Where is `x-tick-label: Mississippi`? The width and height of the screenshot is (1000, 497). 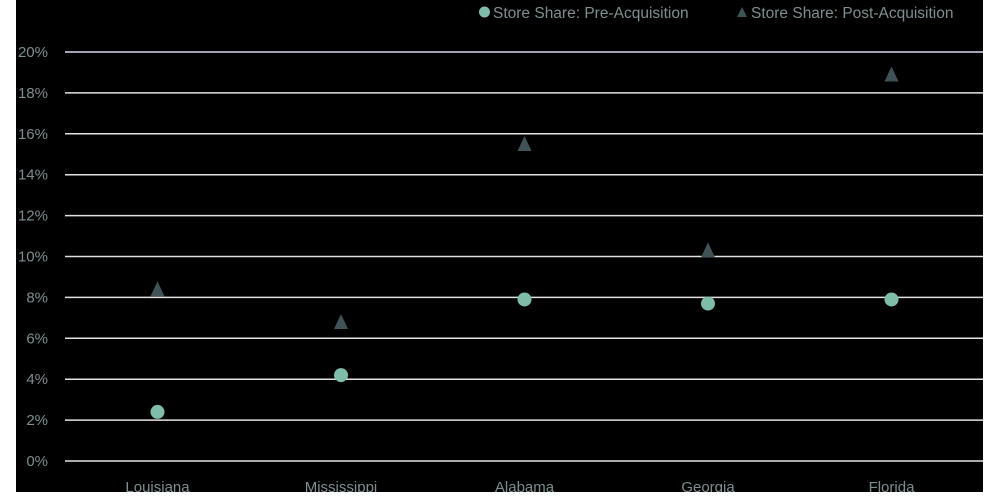
x-tick-label: Mississippi is located at coordinates (341, 487).